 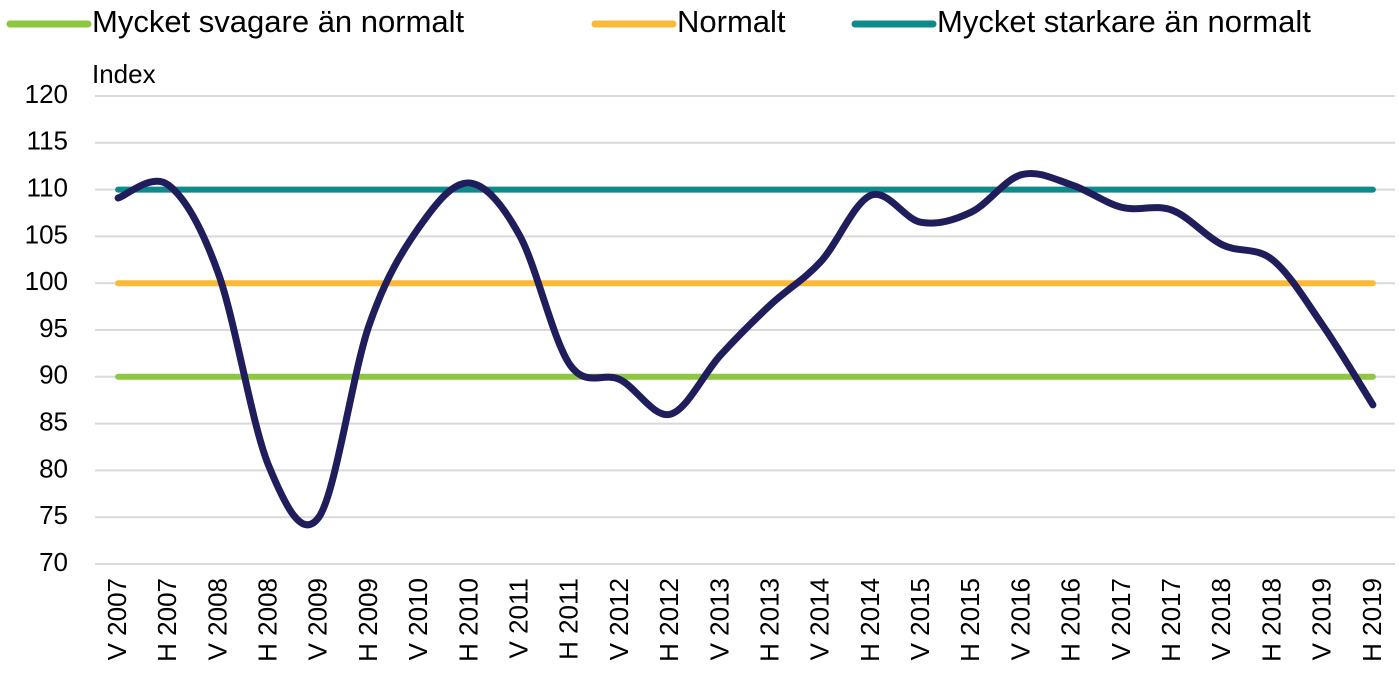 What do you see at coordinates (619, 619) in the screenshot?
I see `x-tick-label: V 2012` at bounding box center [619, 619].